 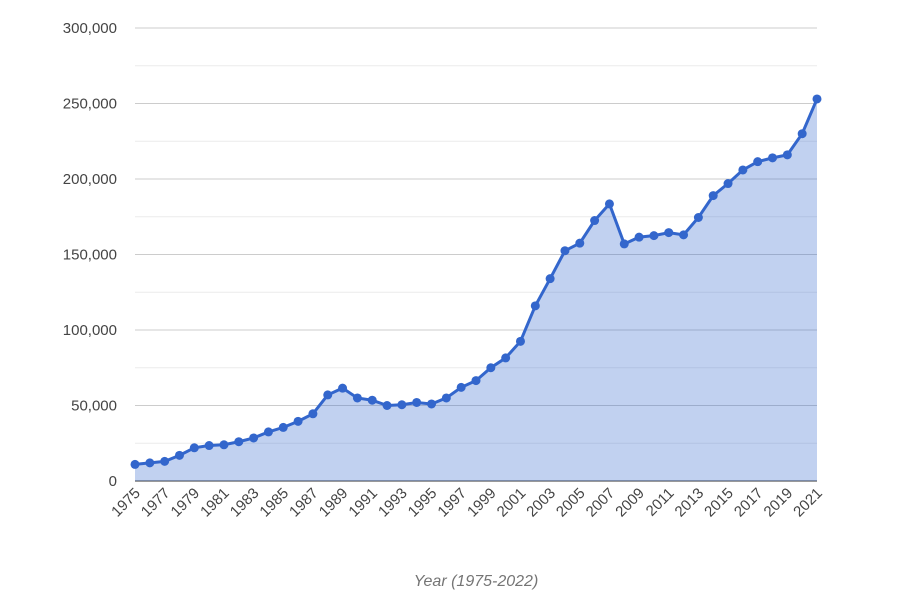 I want to click on x-tick-label: 1975, so click(x=126, y=503).